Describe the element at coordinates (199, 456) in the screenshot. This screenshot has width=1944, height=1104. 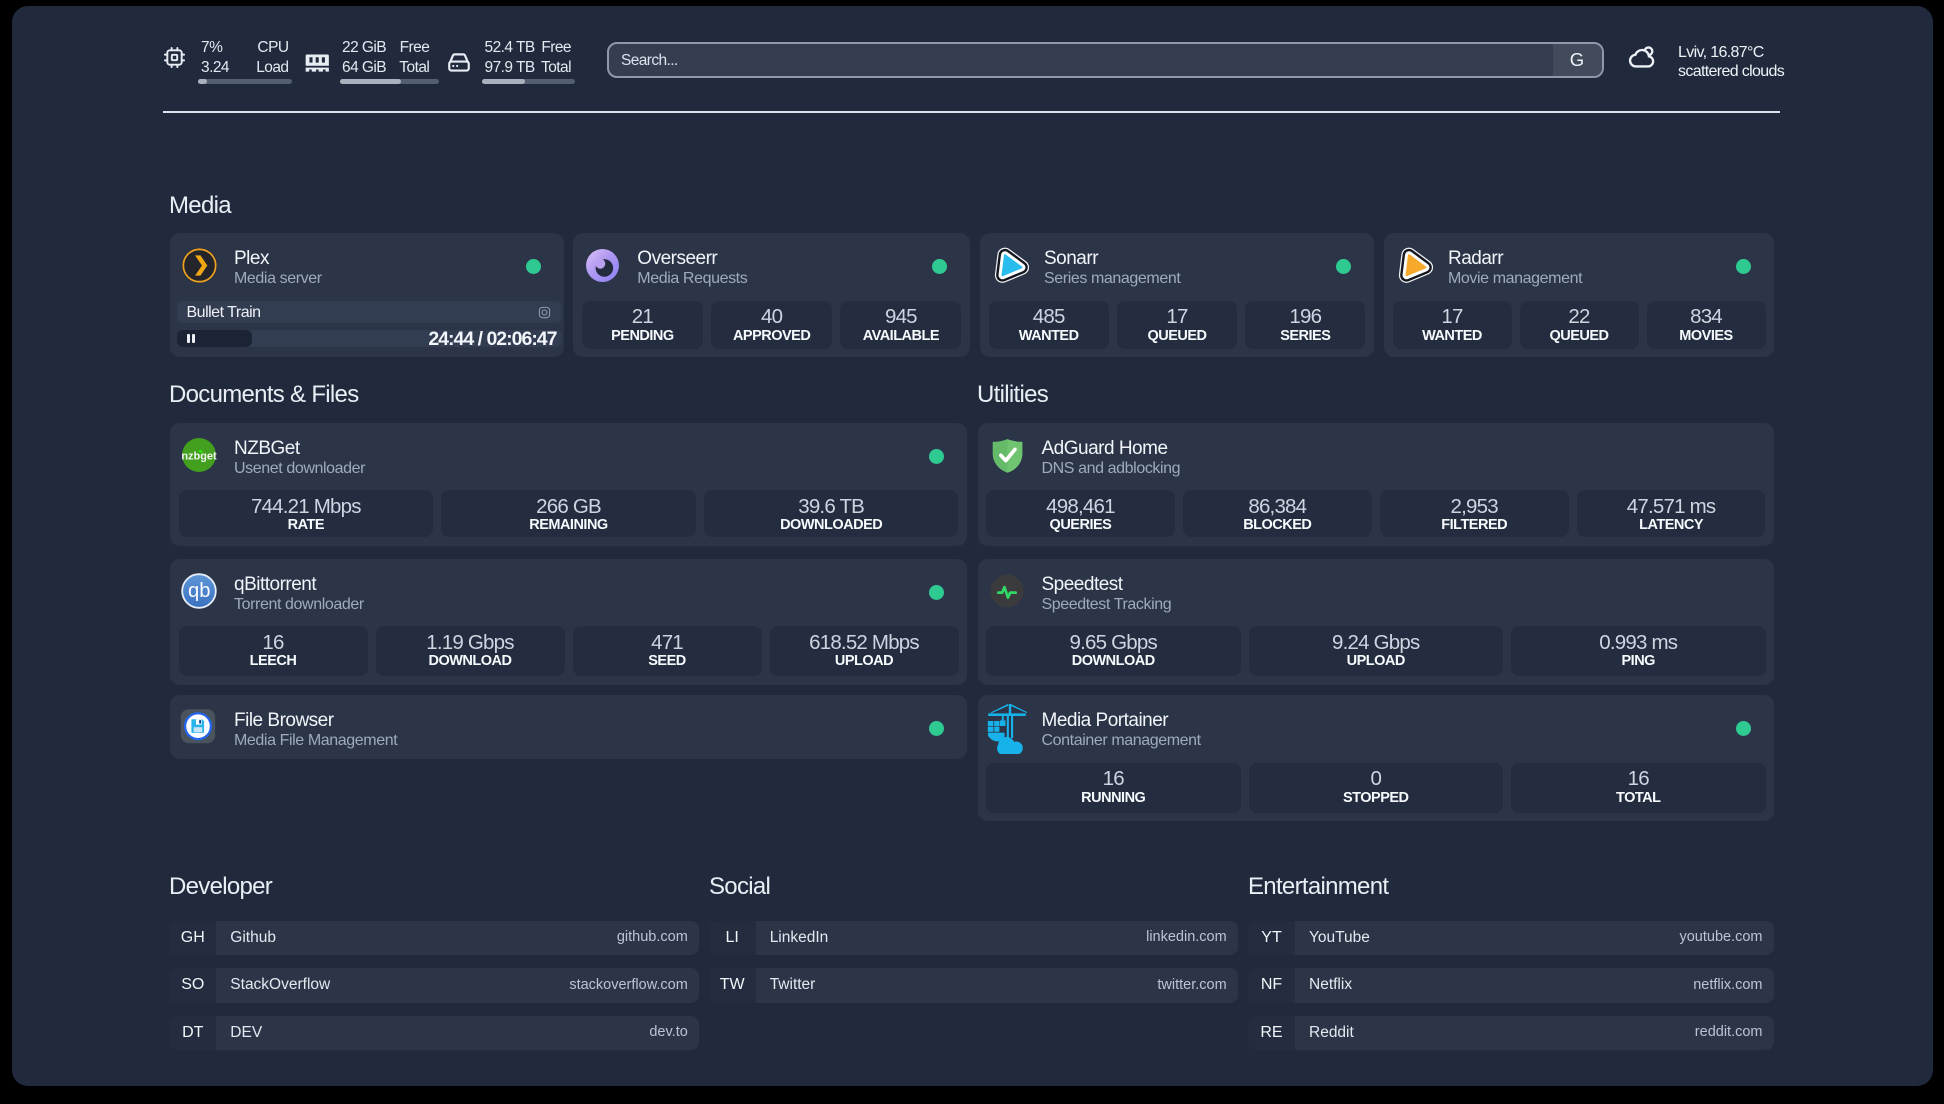
I see `svg-text: nzbget` at that location.